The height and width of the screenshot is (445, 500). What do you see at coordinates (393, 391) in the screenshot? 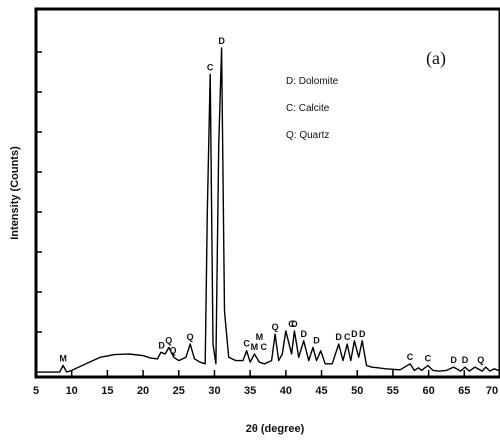
I see `x-tick-label: 55` at bounding box center [393, 391].